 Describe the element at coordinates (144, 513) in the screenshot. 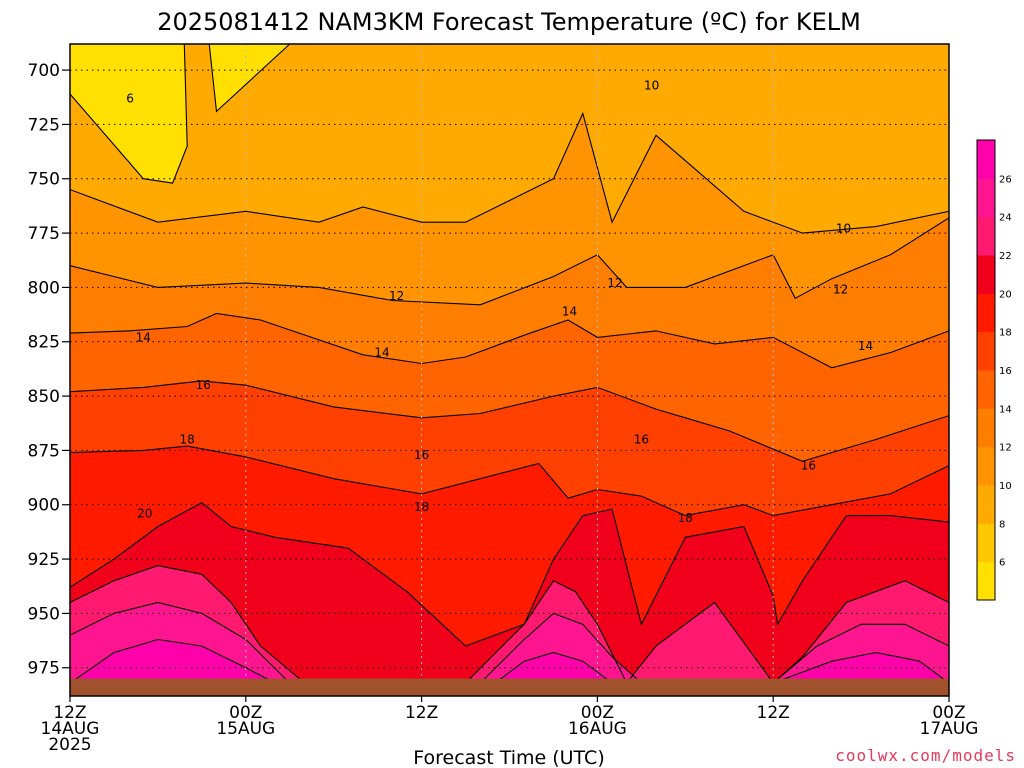

I see `contour-label-20: 20` at that location.